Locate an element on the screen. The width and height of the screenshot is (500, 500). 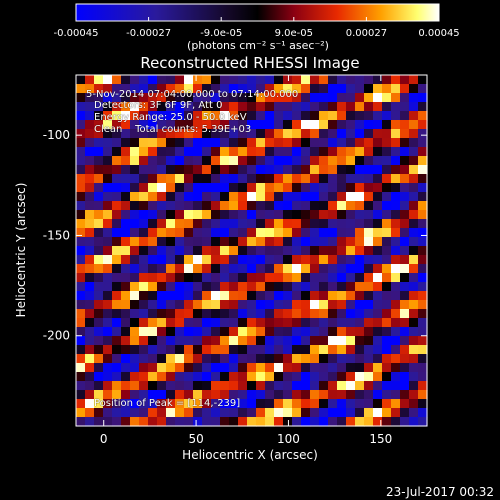
x-tick-label: 150 is located at coordinates (380, 439).